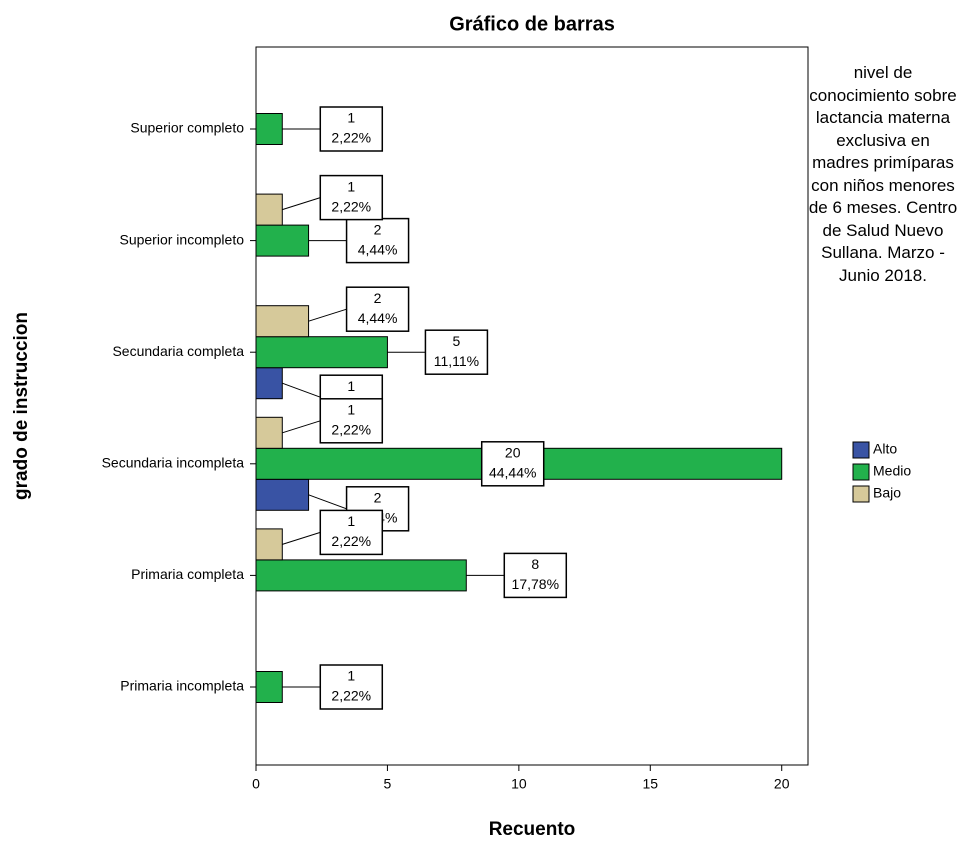  What do you see at coordinates (182, 686) in the screenshot?
I see `y-tick-label: Primaria incompleta` at bounding box center [182, 686].